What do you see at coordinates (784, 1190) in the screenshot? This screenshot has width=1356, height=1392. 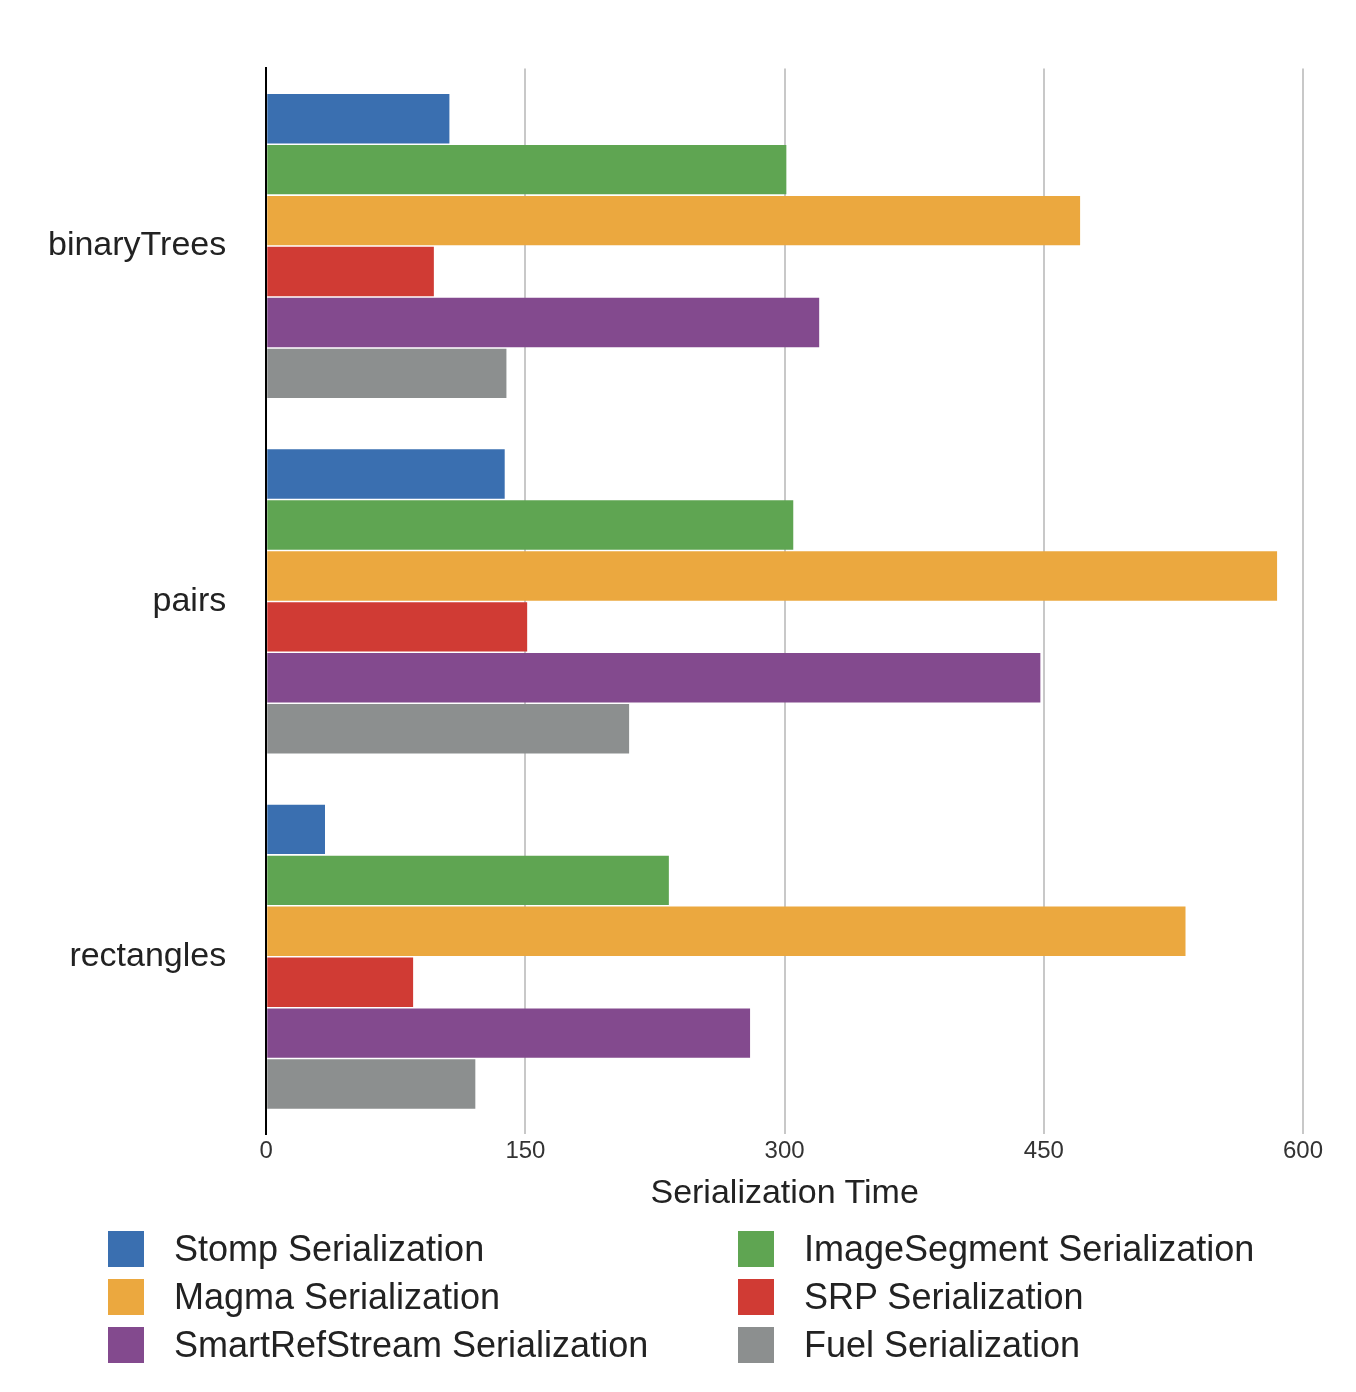 I see `x-axis-title: Serialization Time` at bounding box center [784, 1190].